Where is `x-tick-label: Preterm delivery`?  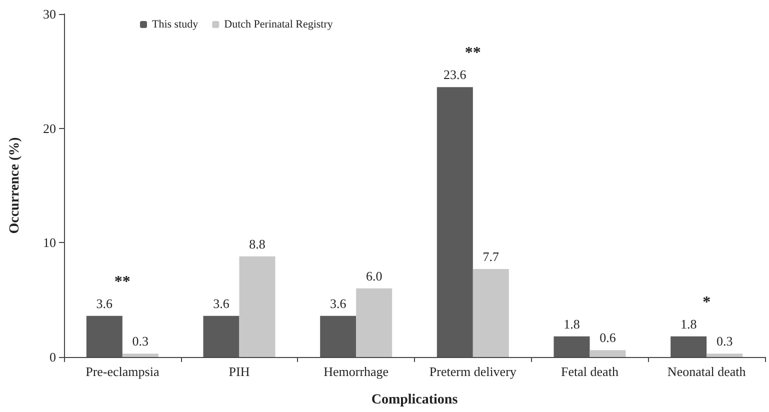
x-tick-label: Preterm delivery is located at coordinates (473, 371).